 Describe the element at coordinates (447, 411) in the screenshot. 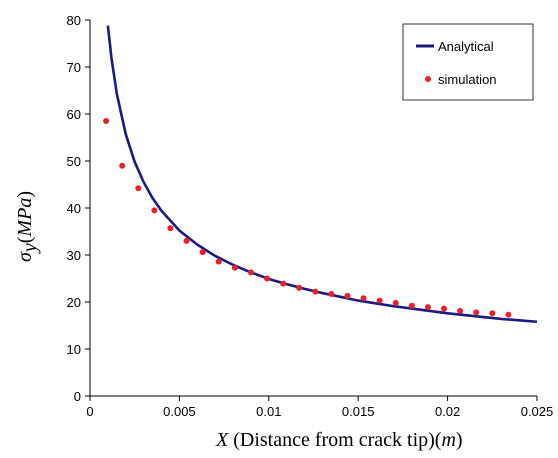

I see `x-tick-label: 0.02` at that location.